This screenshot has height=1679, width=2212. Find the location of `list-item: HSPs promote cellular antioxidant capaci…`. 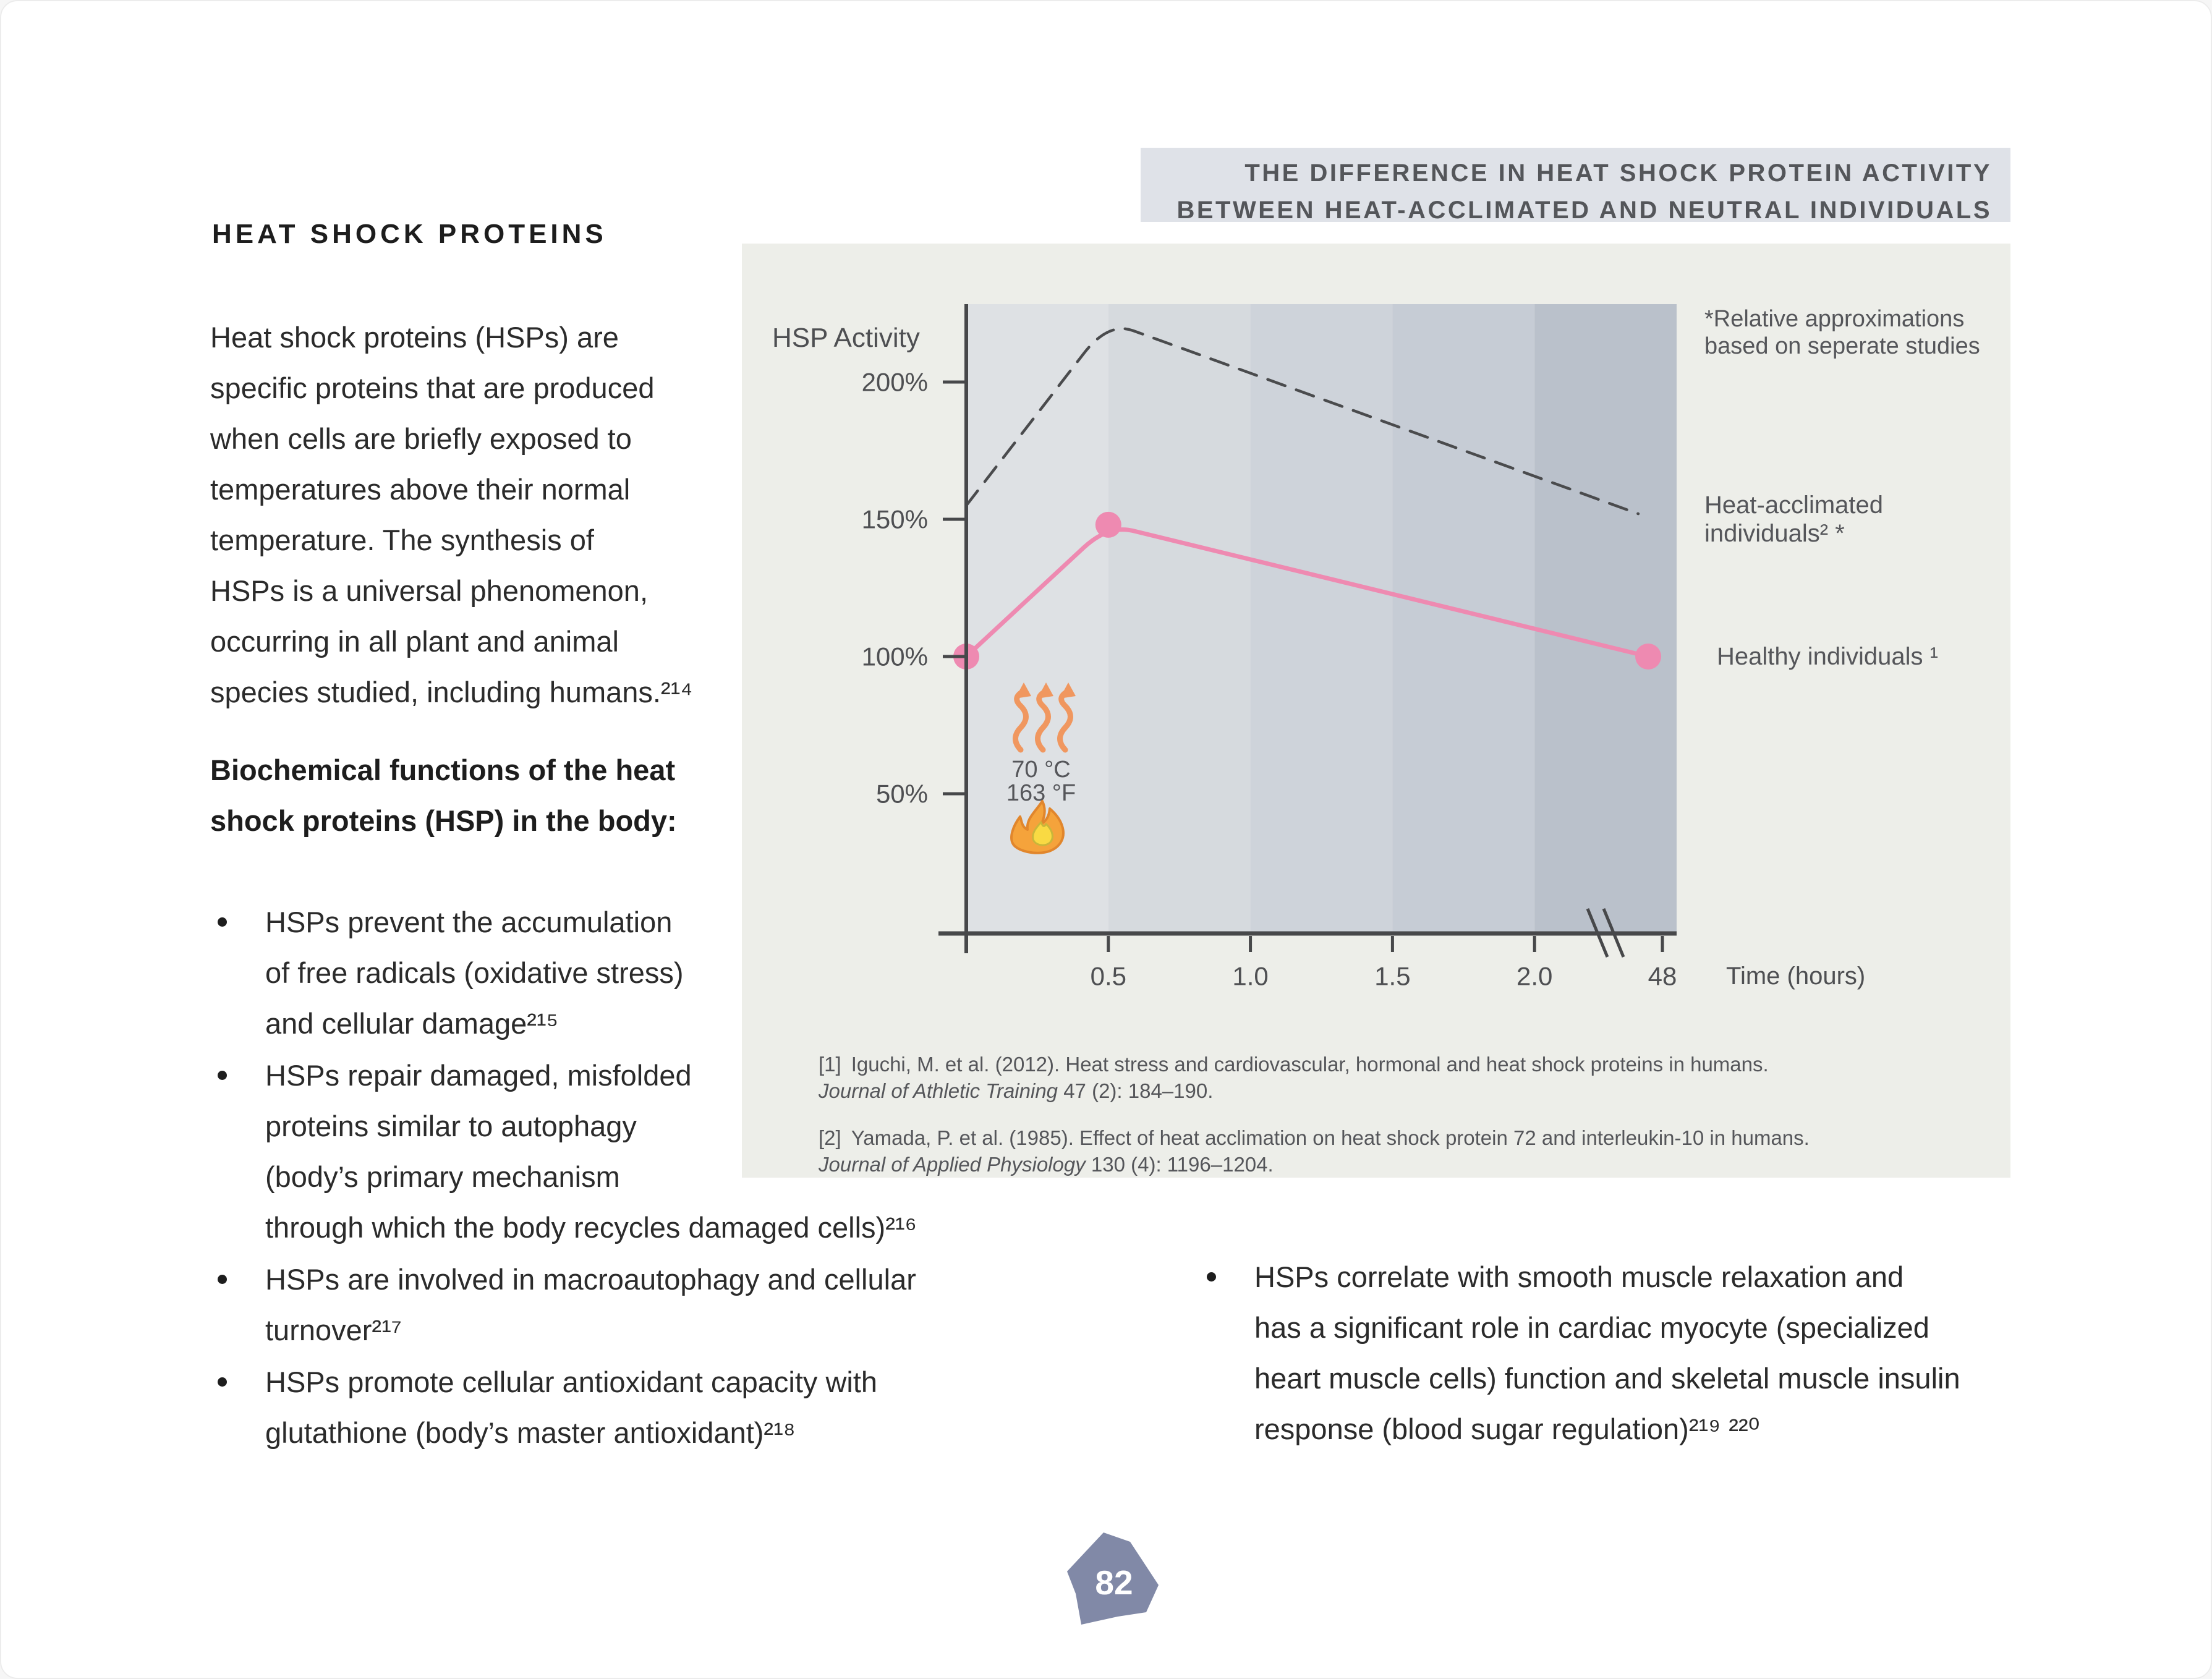

list-item: HSPs promote cellular antioxidant capaci… is located at coordinates (567, 1407).